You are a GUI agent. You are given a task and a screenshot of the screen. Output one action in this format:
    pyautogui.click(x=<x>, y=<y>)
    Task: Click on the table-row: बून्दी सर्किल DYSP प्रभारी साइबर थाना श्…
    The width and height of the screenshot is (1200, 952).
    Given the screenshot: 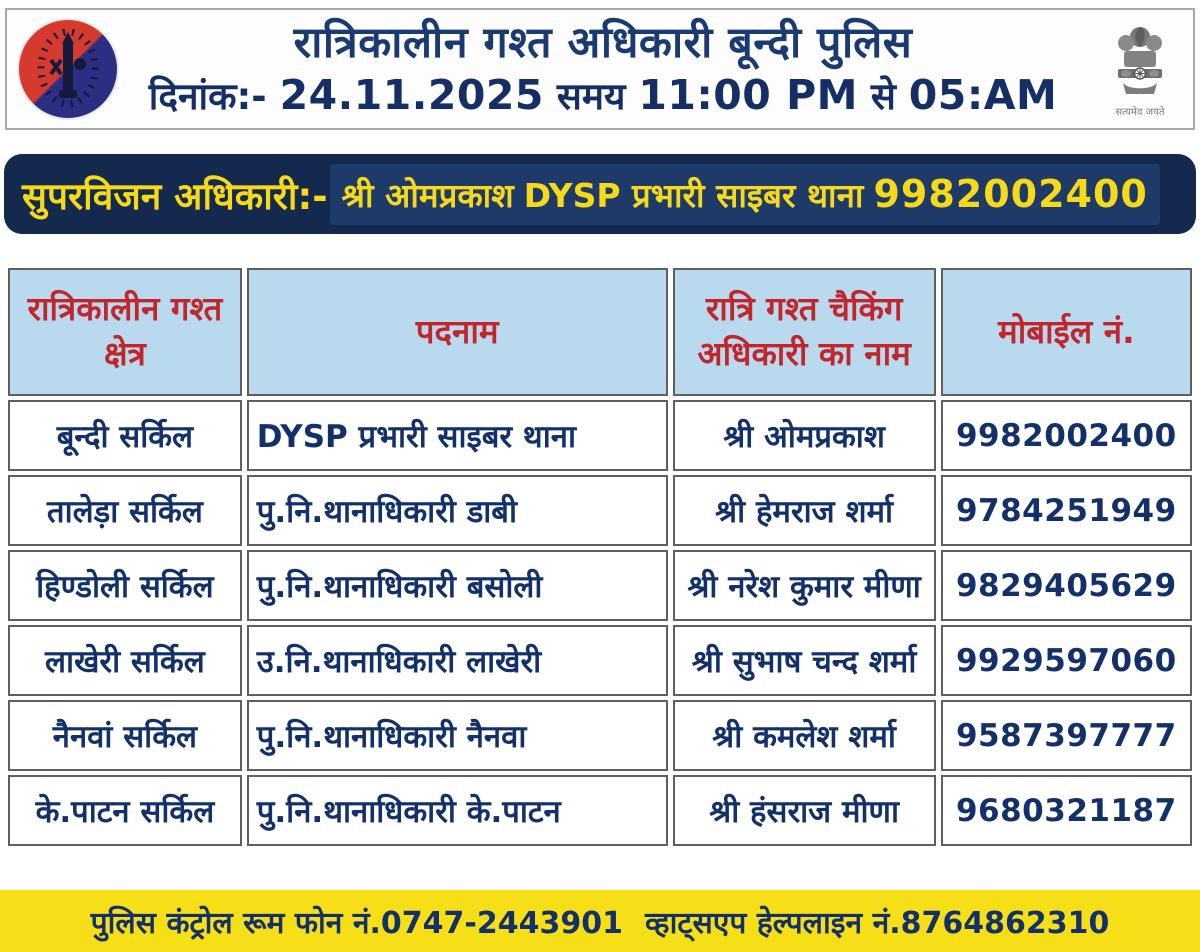 What is the action you would take?
    pyautogui.click(x=600, y=435)
    